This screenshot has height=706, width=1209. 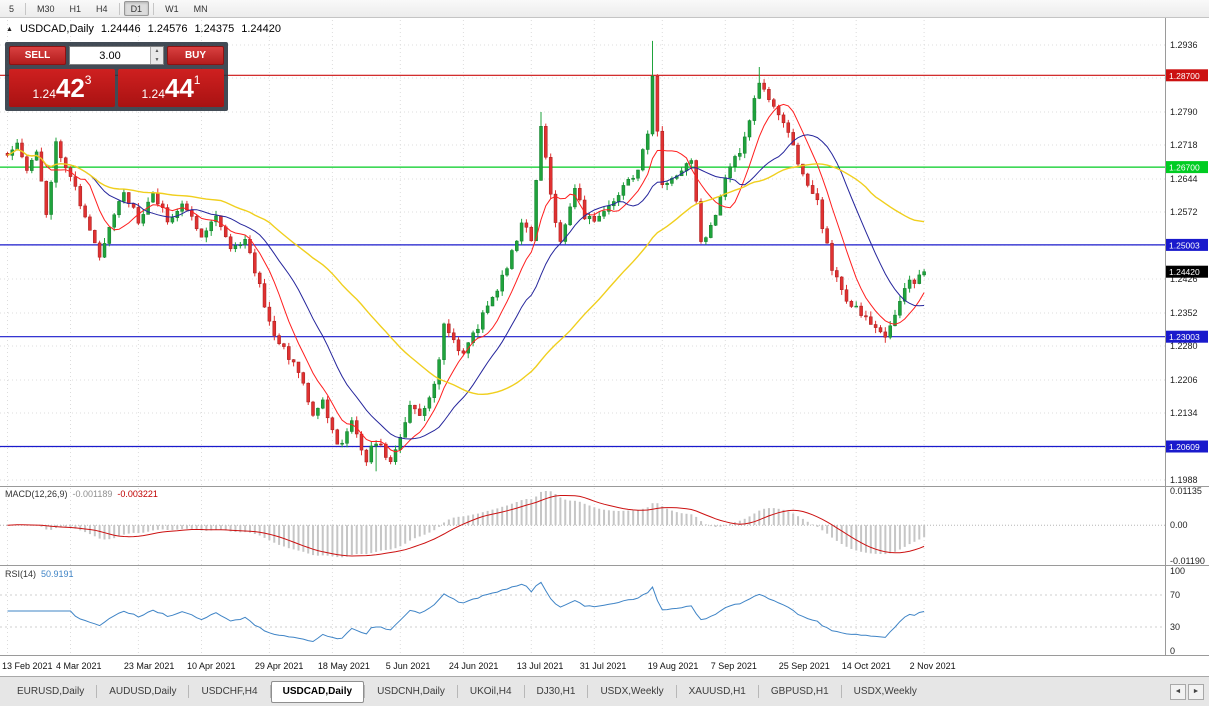 What do you see at coordinates (317, 691) in the screenshot?
I see `chart-tab-usdcad-daily-3: USDCAD,Daily` at bounding box center [317, 691].